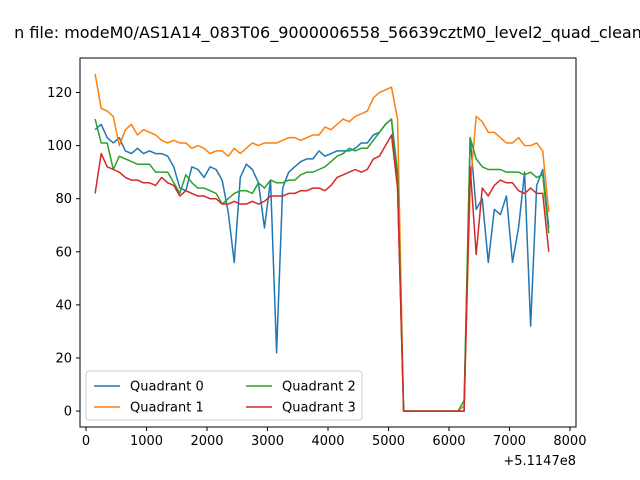  I want to click on legend-label: Quadrant 2, so click(319, 387).